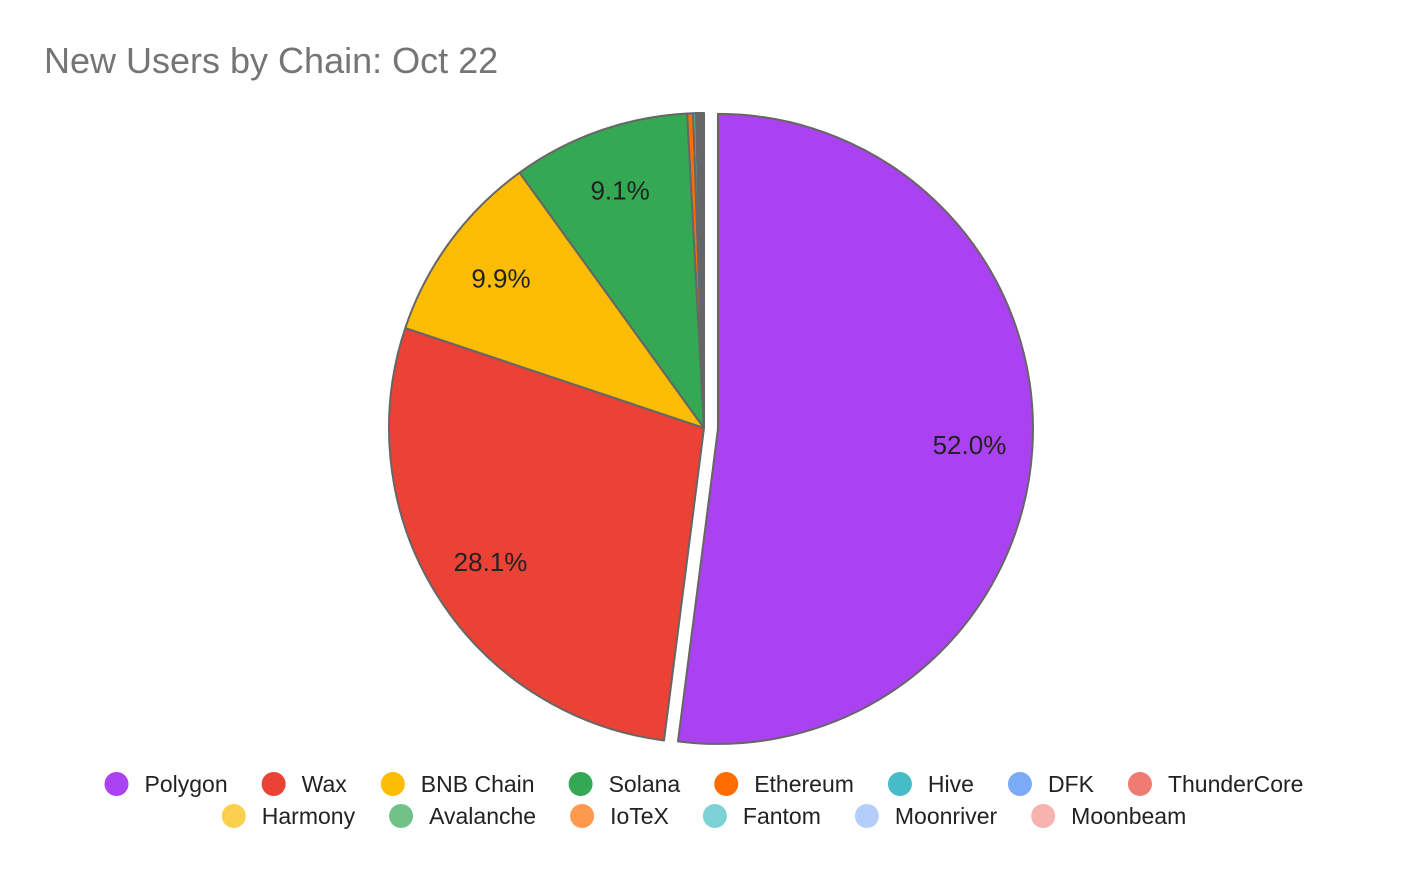 The height and width of the screenshot is (877, 1408). Describe the element at coordinates (325, 784) in the screenshot. I see `legend-label: Wax` at that location.